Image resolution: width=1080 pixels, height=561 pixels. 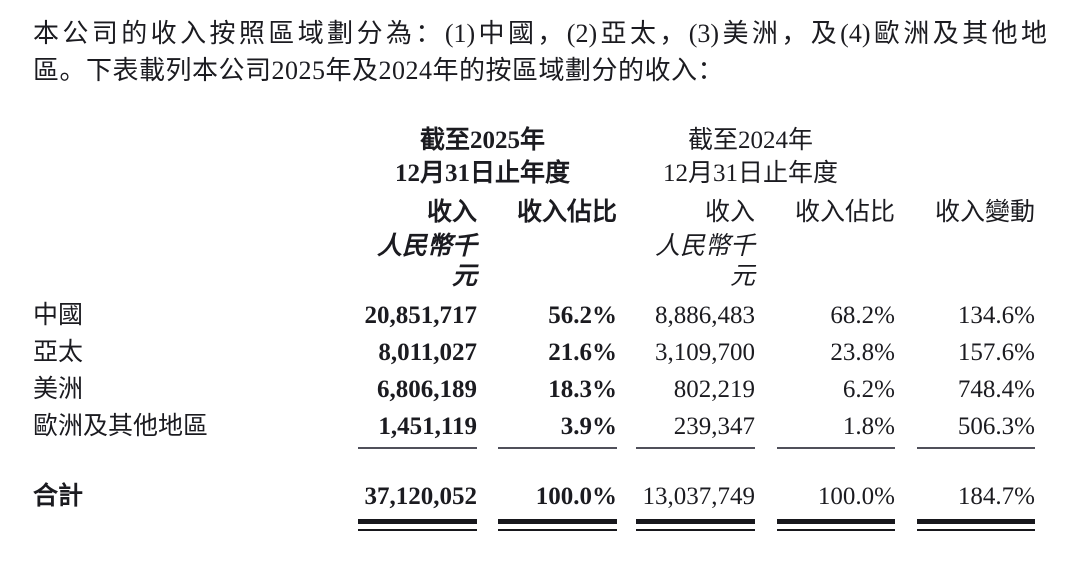 What do you see at coordinates (451, 212) in the screenshot?
I see `header-revenue-2025: 收入` at bounding box center [451, 212].